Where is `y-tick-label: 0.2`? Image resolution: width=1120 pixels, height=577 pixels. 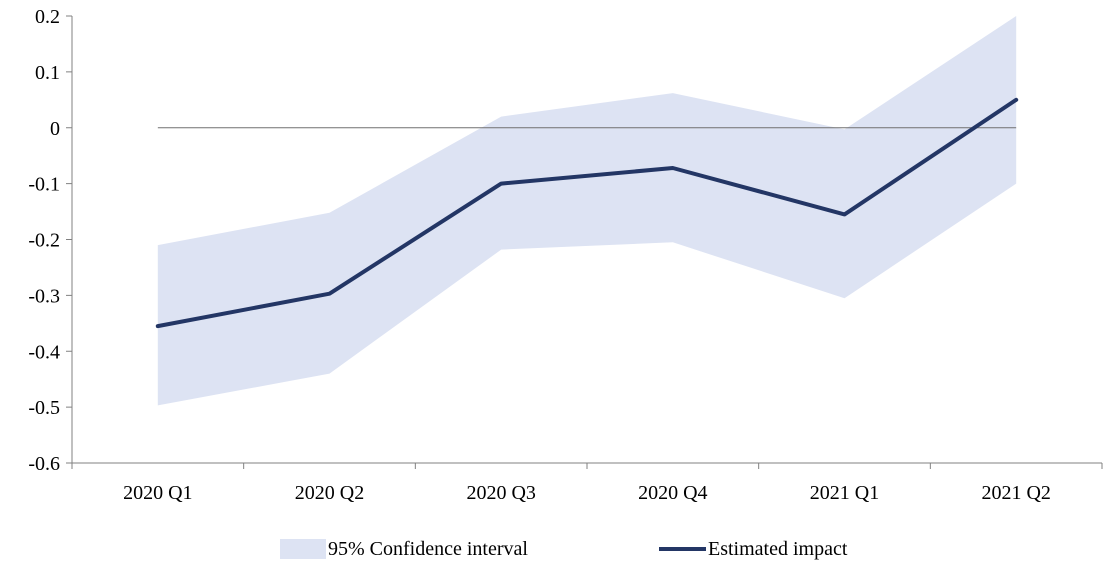 y-tick-label: 0.2 is located at coordinates (47, 17).